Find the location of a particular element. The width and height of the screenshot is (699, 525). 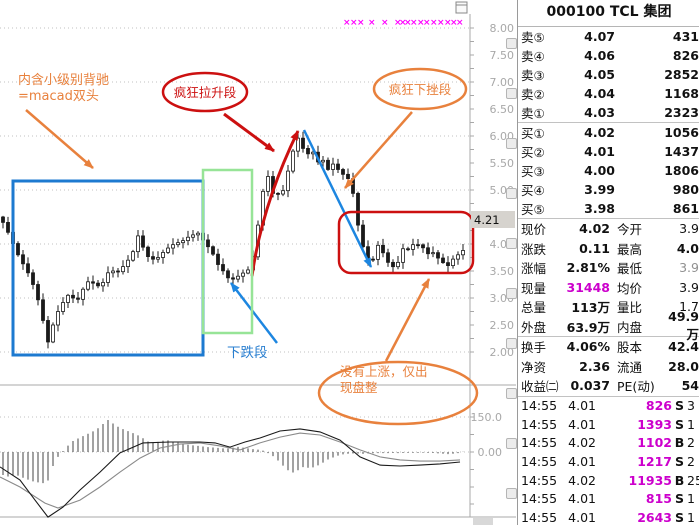

stat-row: 现价 4.02 今开 3.9 is located at coordinates (608, 229).